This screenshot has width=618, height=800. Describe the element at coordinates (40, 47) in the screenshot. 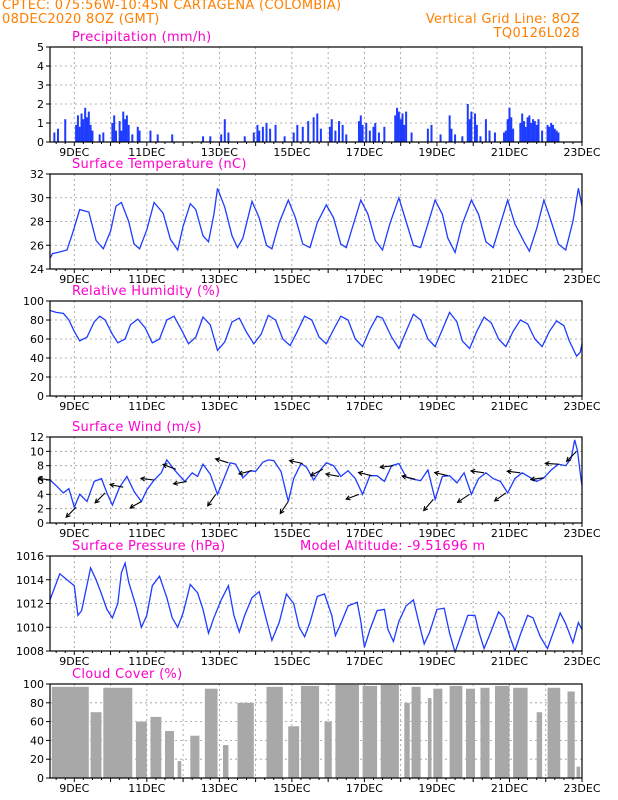

I see `precip-ytick-label: 5` at that location.